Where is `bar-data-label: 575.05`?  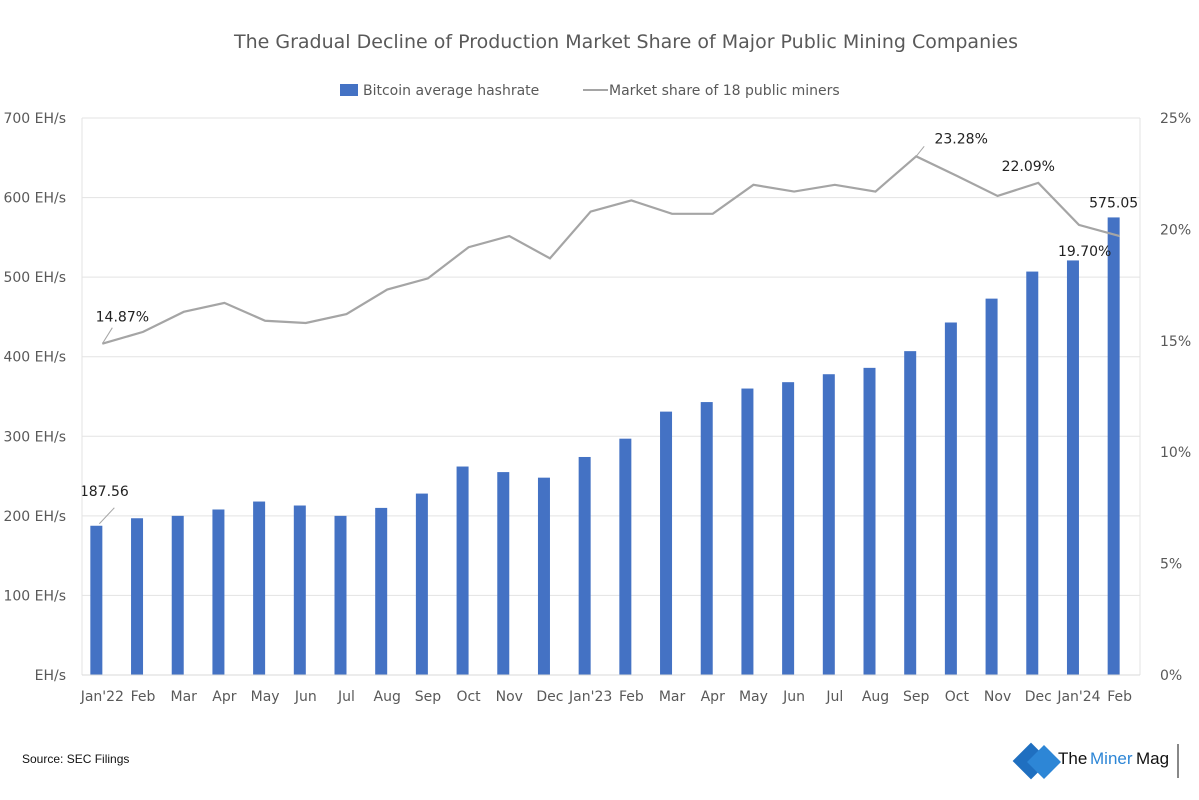
bar-data-label: 575.05 is located at coordinates (1113, 203).